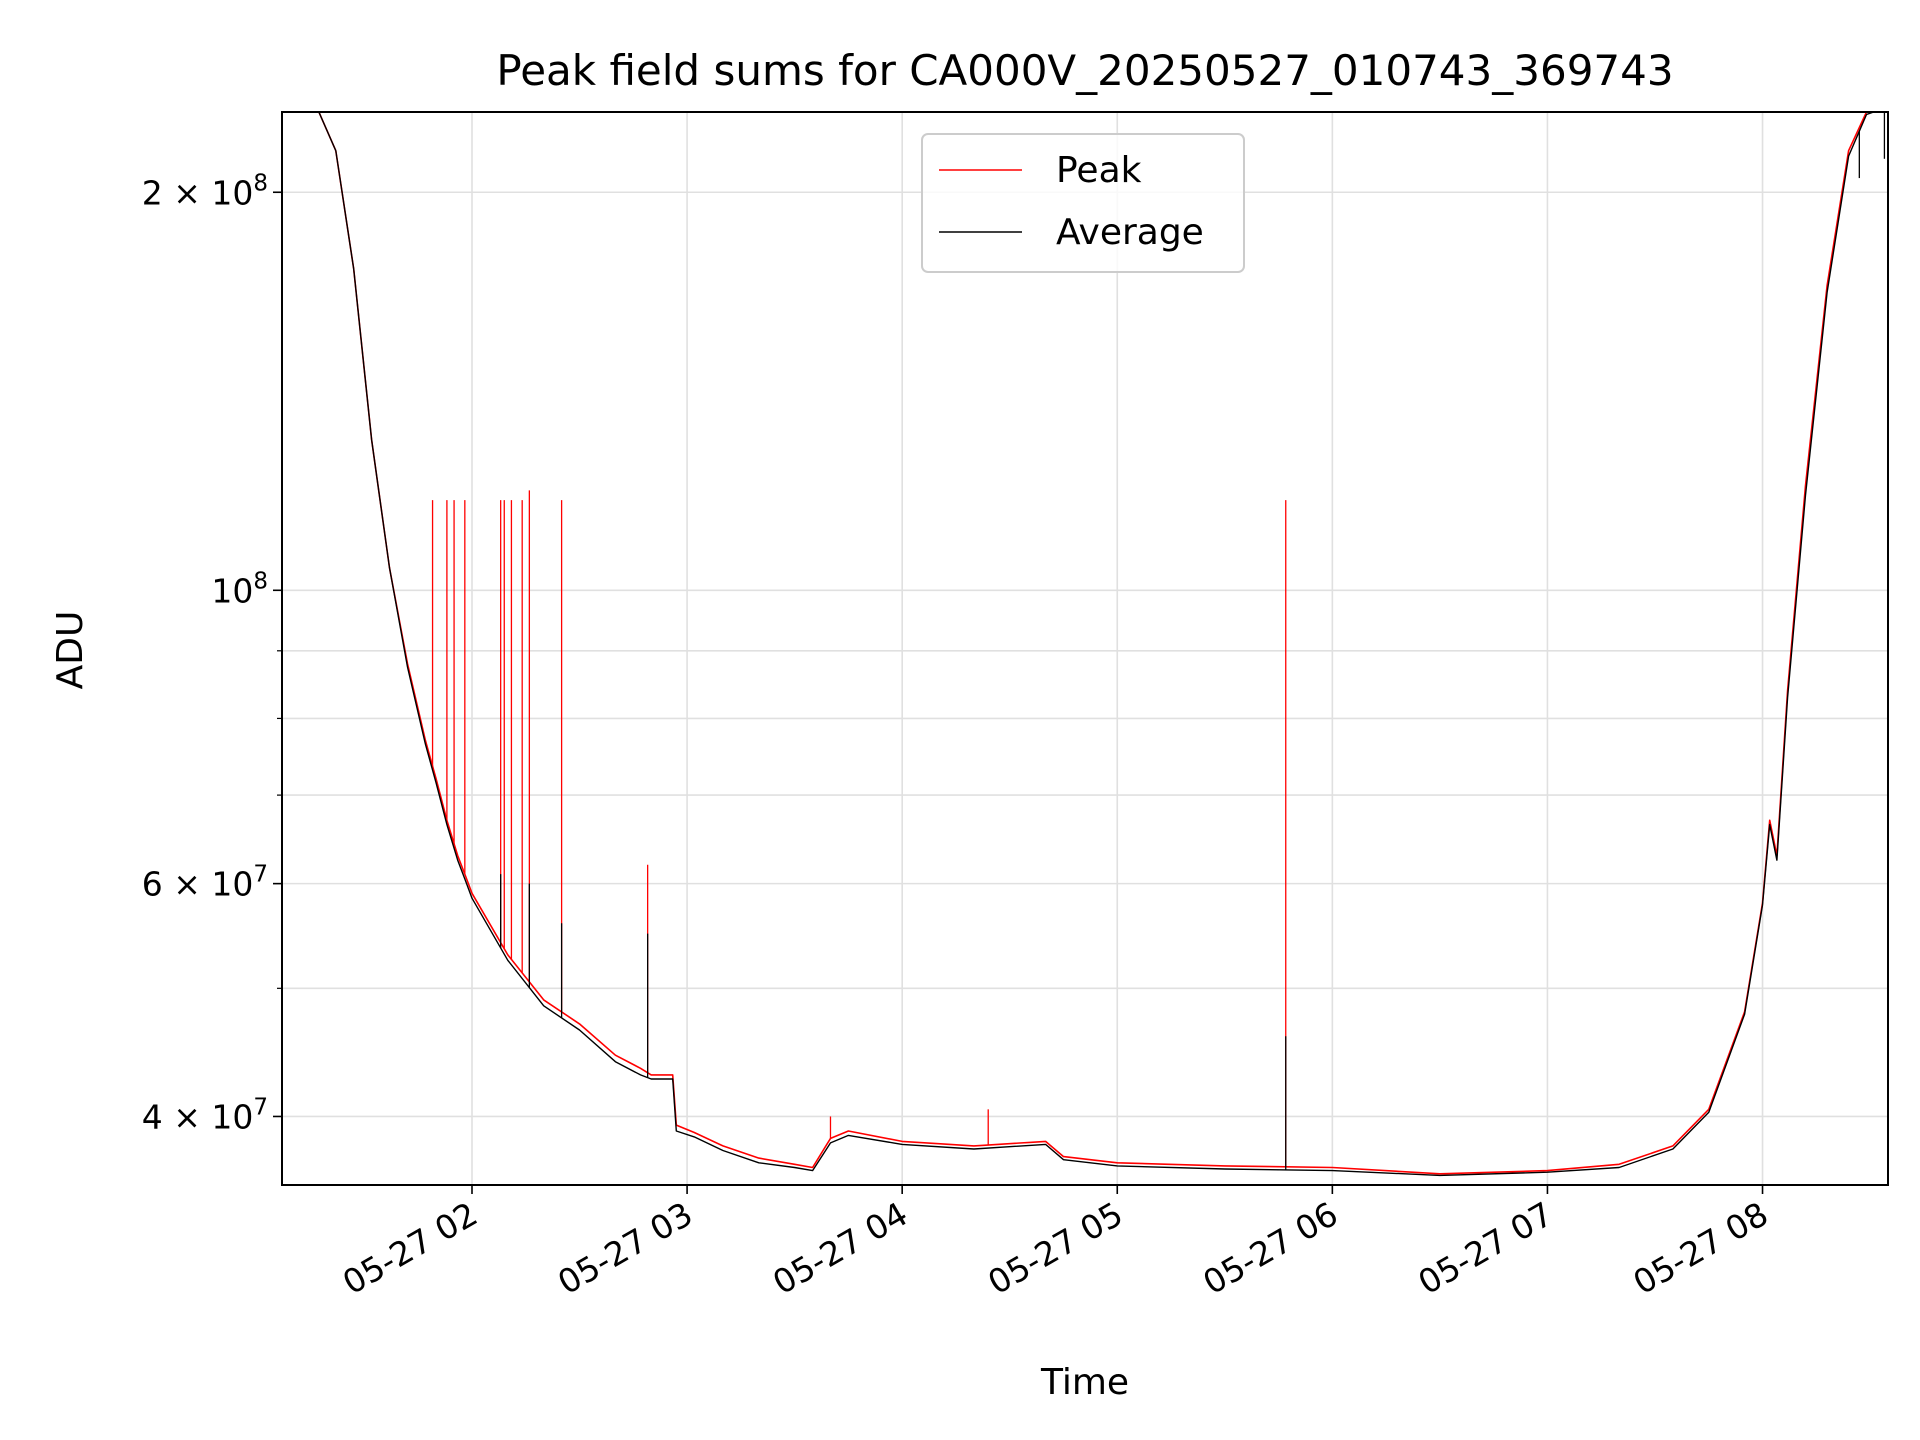 This screenshot has height=1440, width=1920. I want to click on legend: Peak Average, so click(1083, 203).